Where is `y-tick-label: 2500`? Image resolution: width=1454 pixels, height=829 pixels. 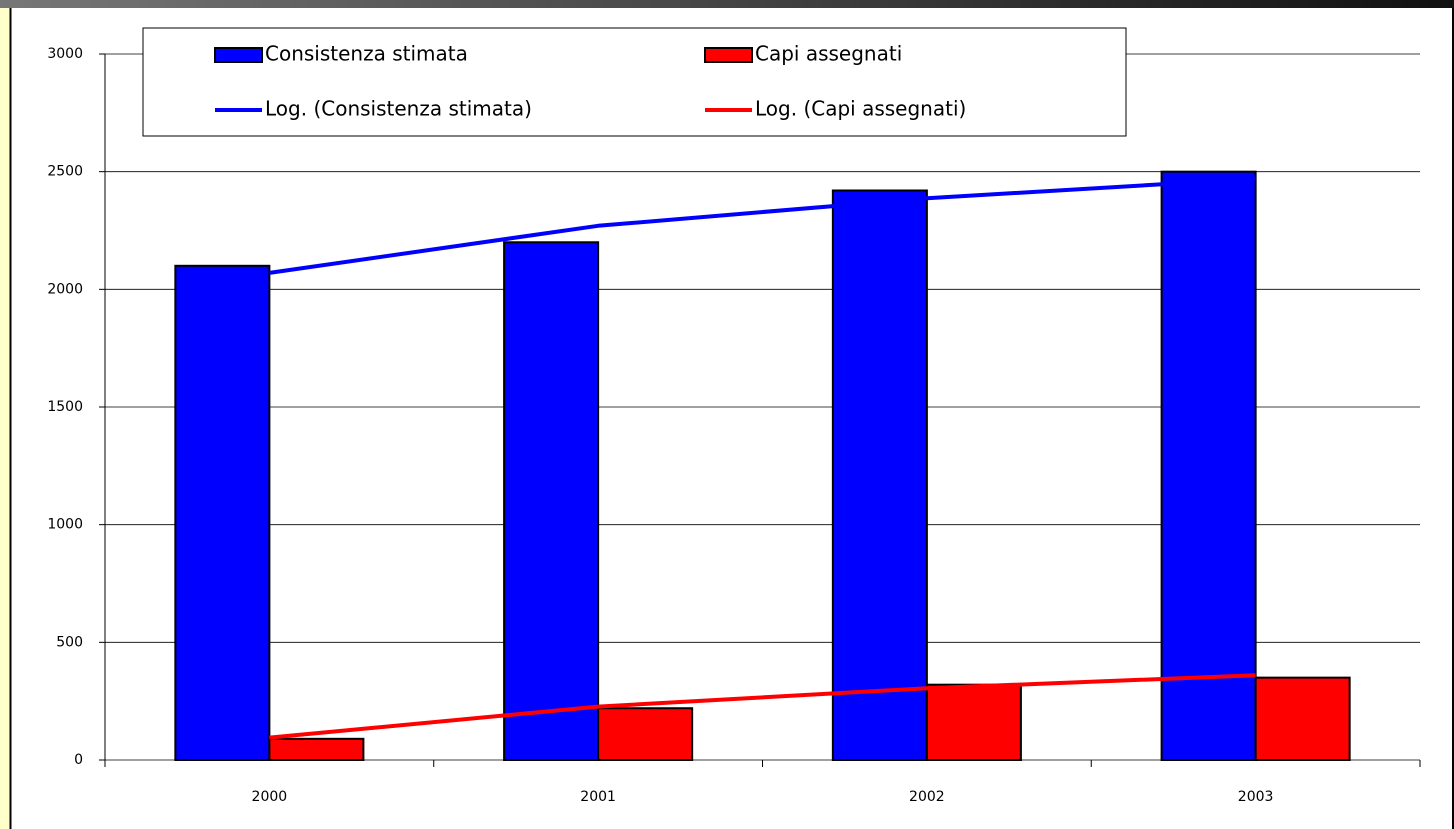 y-tick-label: 2500 is located at coordinates (65, 172).